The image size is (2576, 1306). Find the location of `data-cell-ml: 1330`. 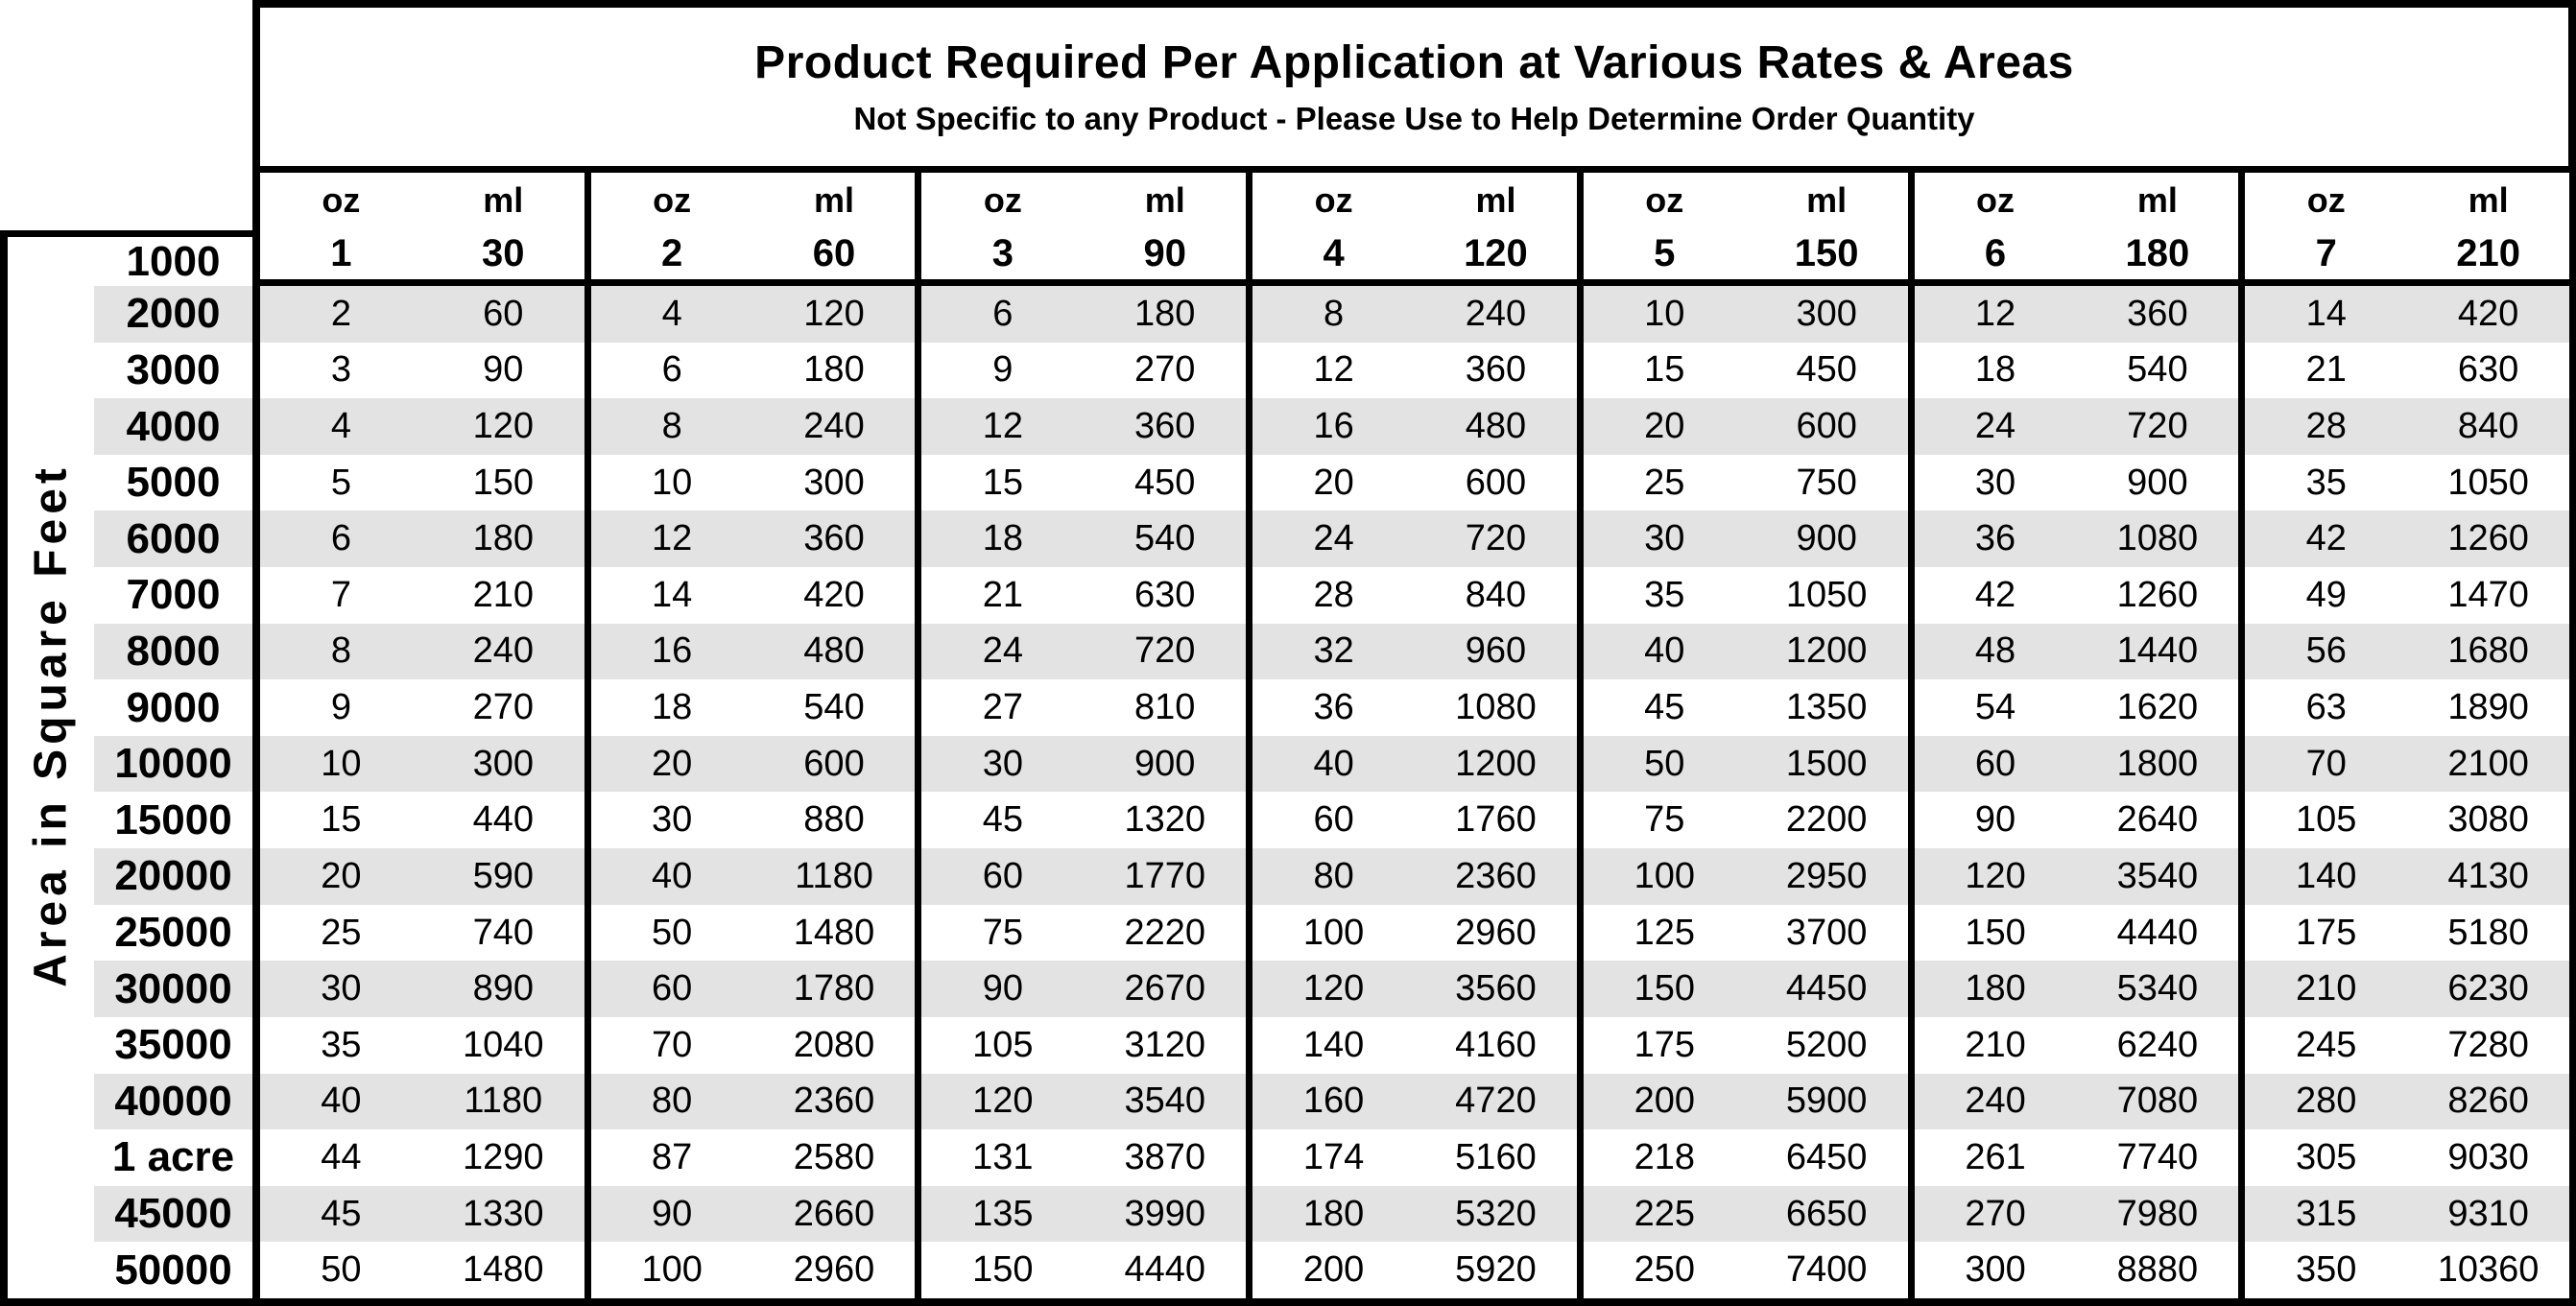

data-cell-ml: 1330 is located at coordinates (503, 1213).